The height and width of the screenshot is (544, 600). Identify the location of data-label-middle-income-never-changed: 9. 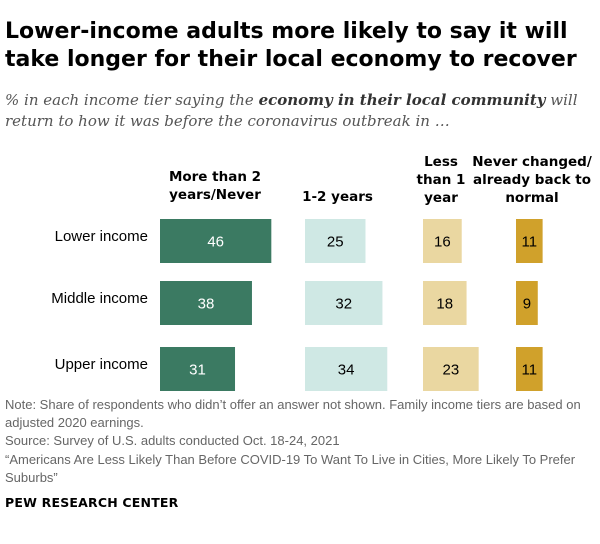
(527, 304).